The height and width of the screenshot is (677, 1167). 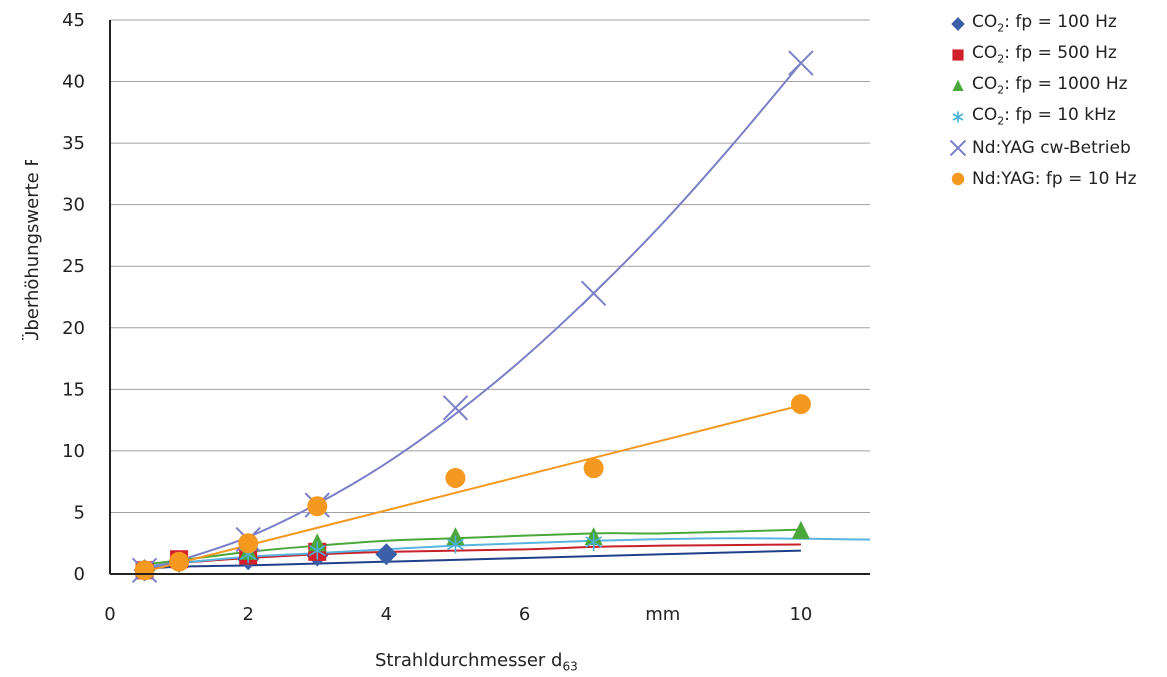 I want to click on legend-label: CO2: fp = 1000 Hz, so click(x=1050, y=85).